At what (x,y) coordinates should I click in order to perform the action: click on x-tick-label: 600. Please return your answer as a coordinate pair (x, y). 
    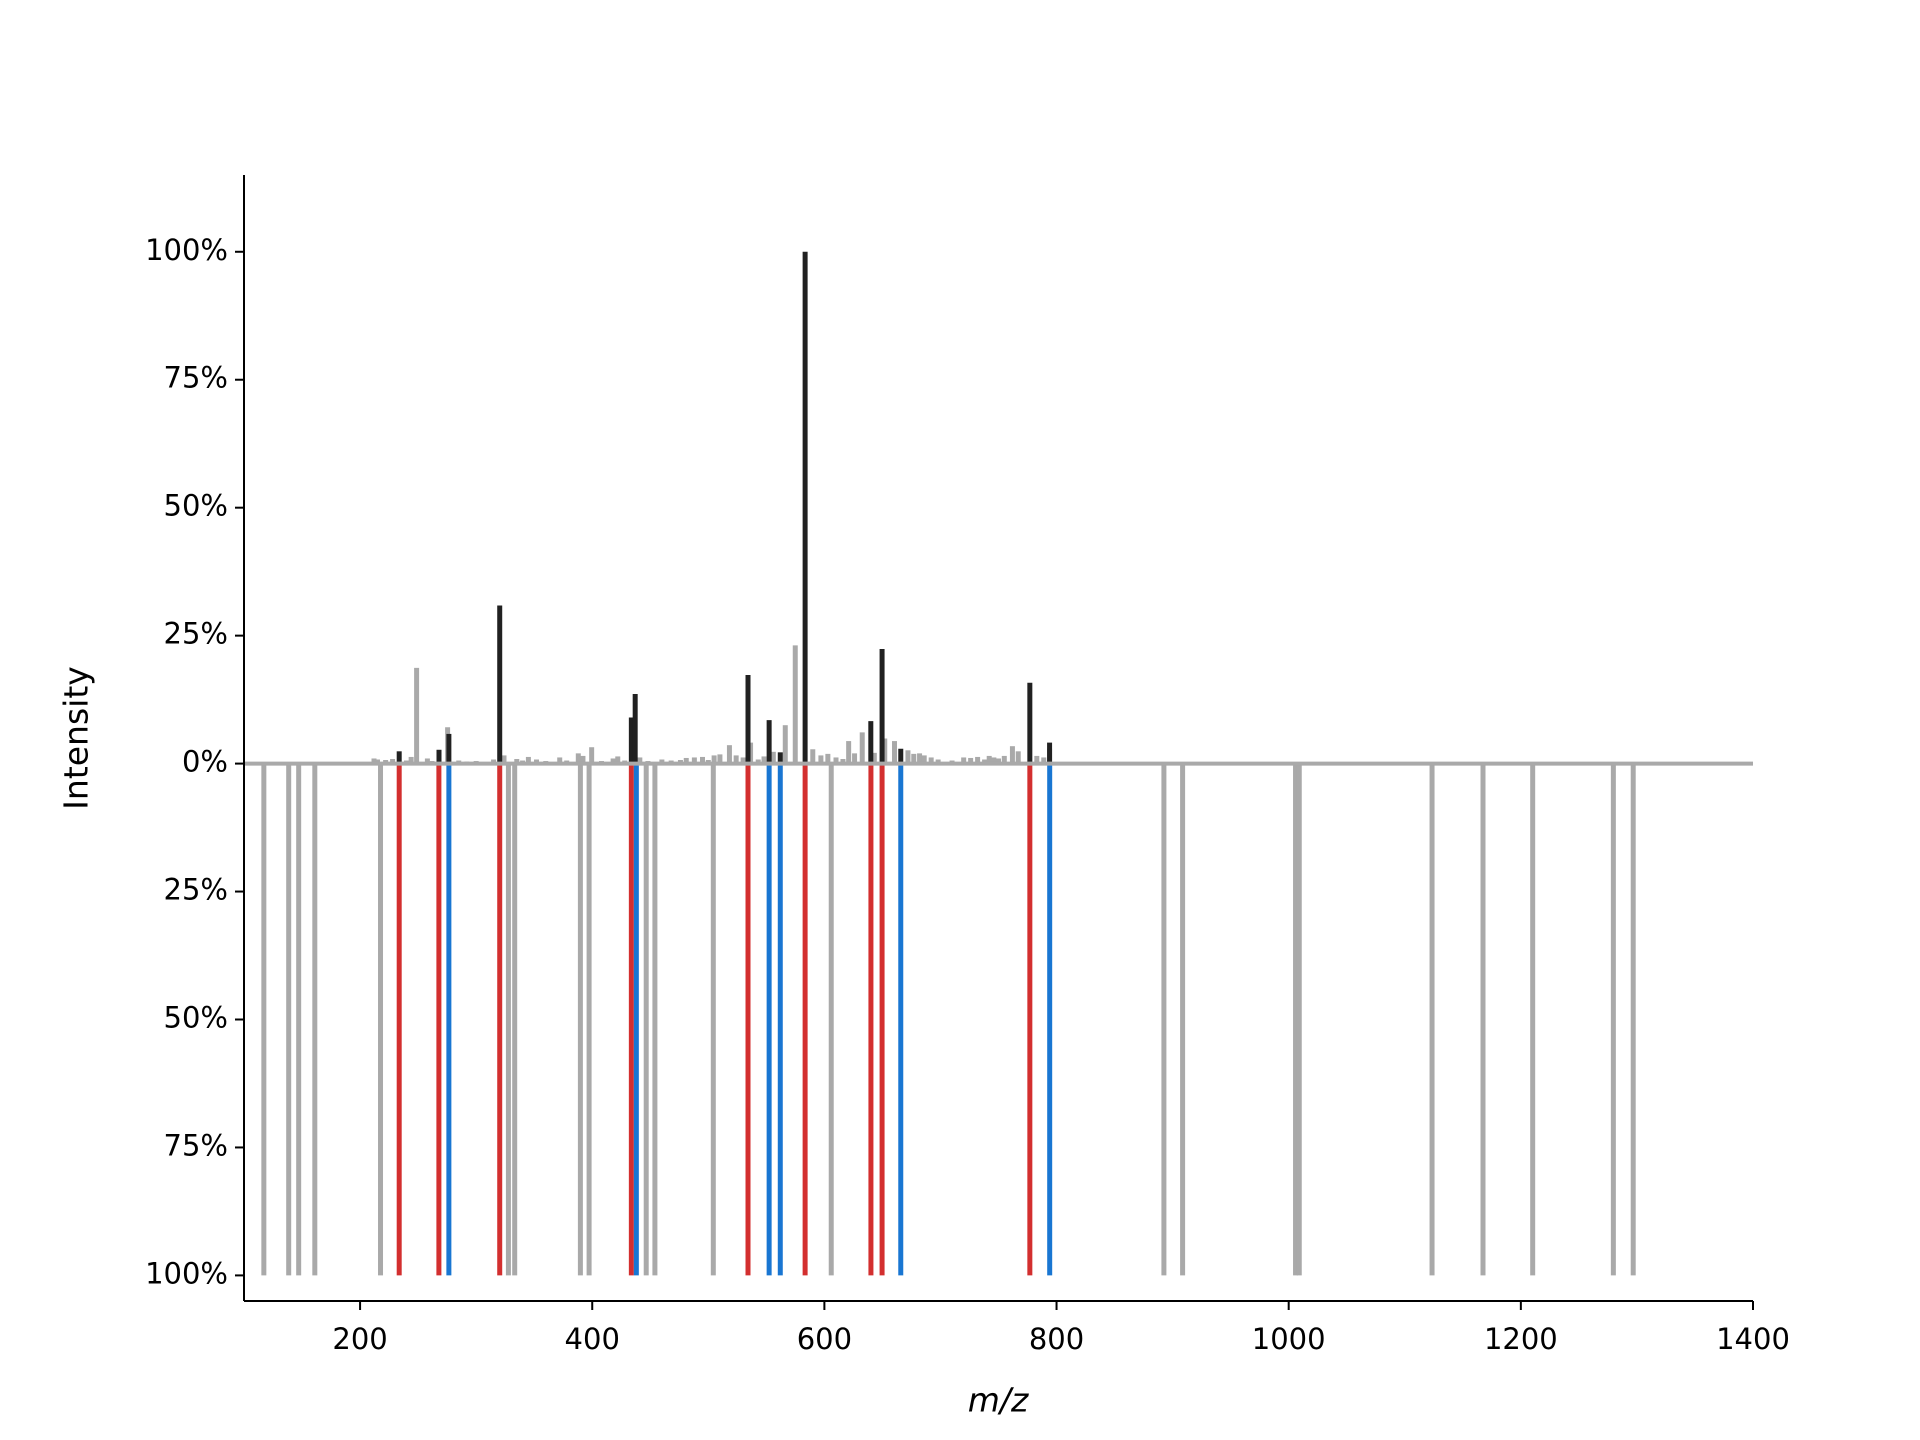
    Looking at the image, I should click on (824, 1339).